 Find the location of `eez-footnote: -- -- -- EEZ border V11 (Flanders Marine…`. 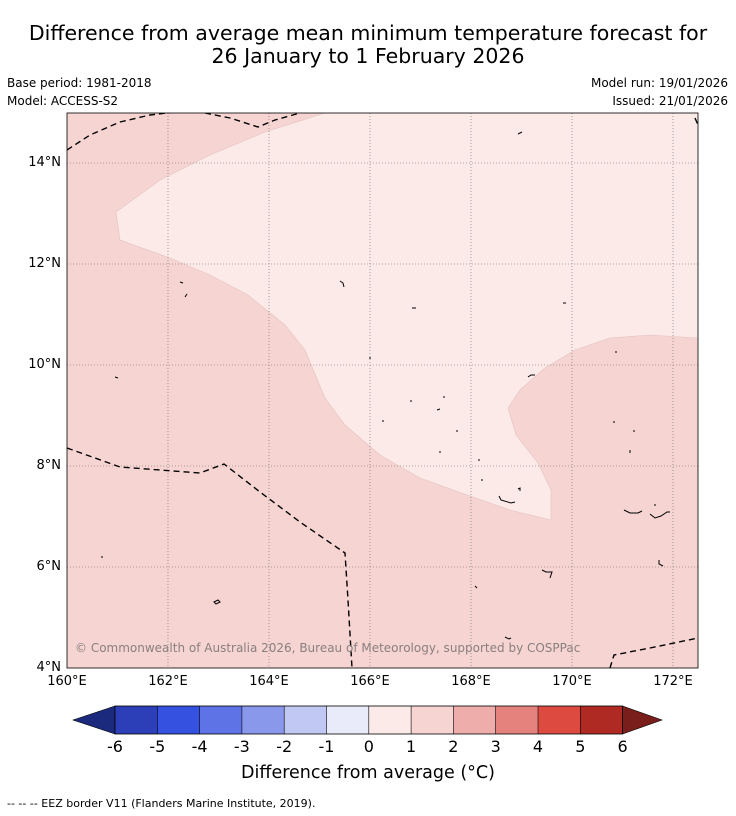

eez-footnote: -- -- -- EEZ border V11 (Flanders Marine… is located at coordinates (161, 803).